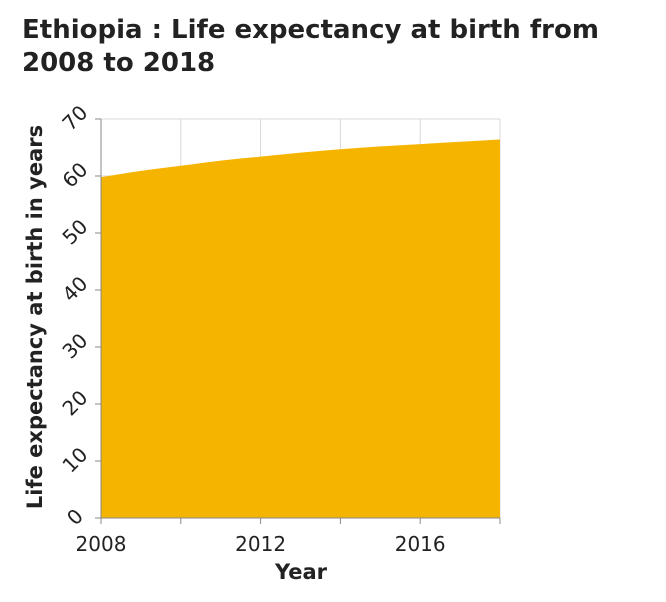 The height and width of the screenshot is (602, 666). Describe the element at coordinates (74, 402) in the screenshot. I see `y-tick-label-20: 20` at that location.